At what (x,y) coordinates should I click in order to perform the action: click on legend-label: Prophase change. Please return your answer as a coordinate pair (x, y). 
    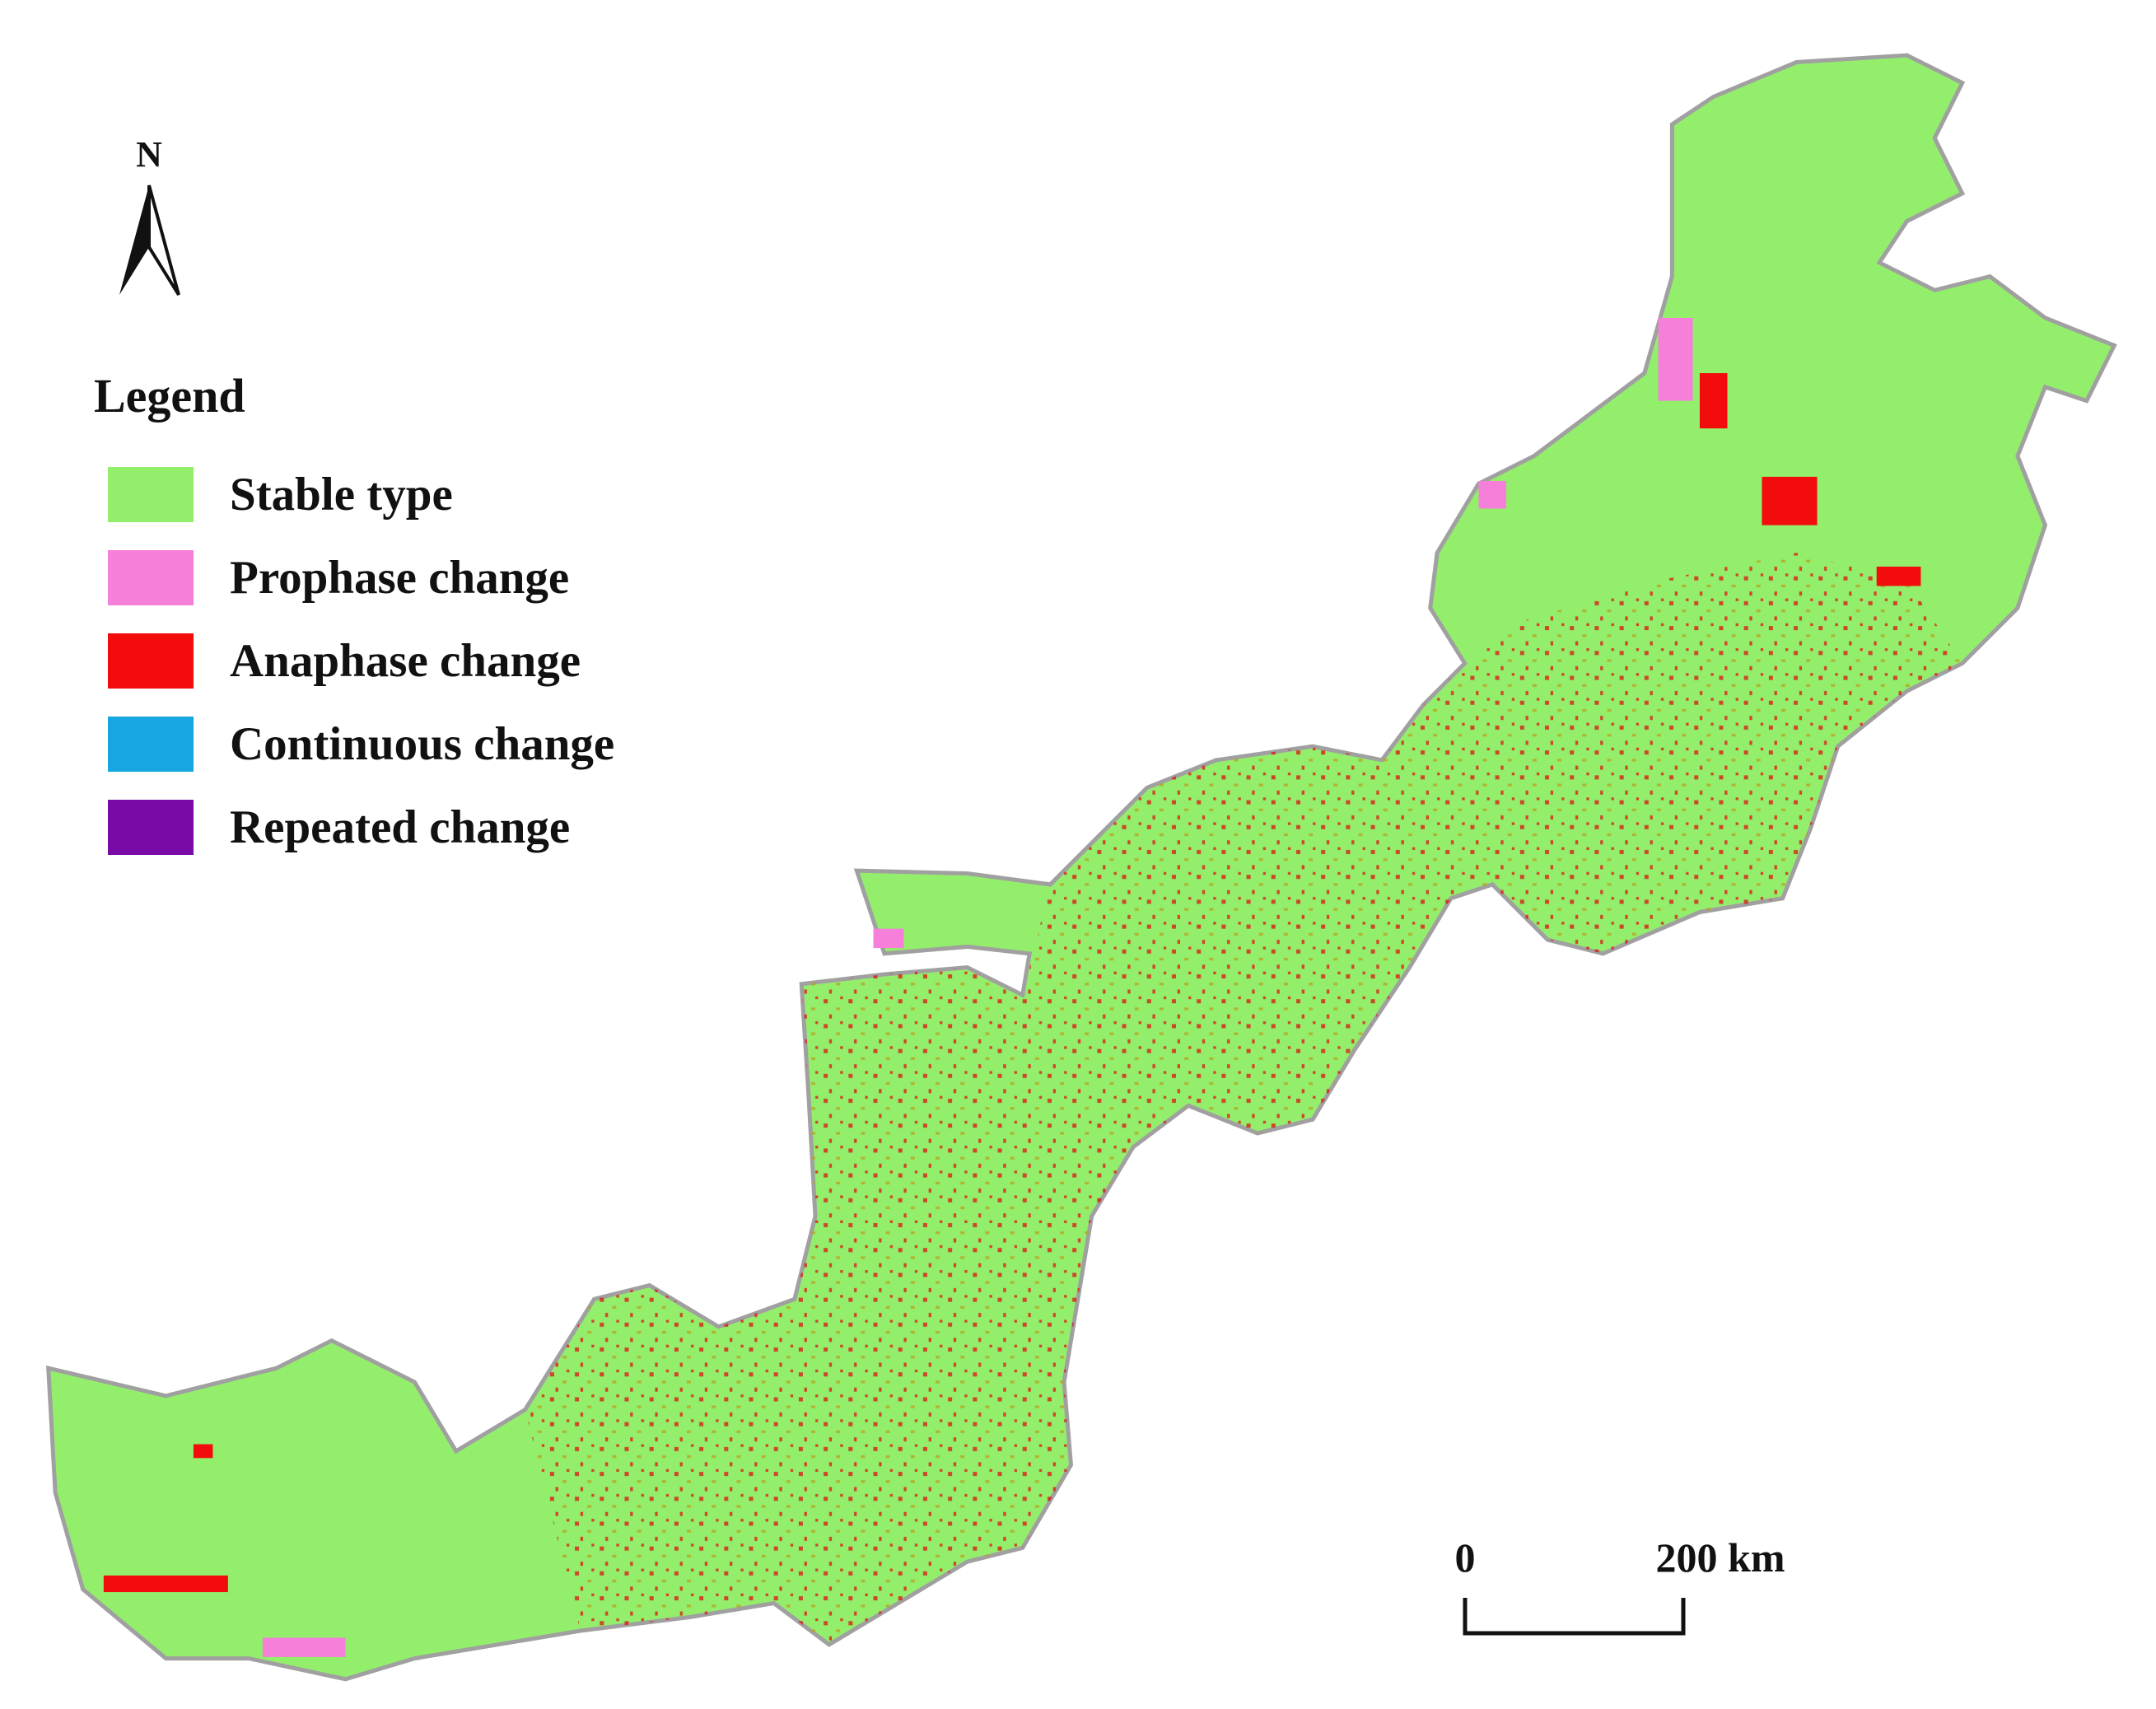
    Looking at the image, I should click on (399, 578).